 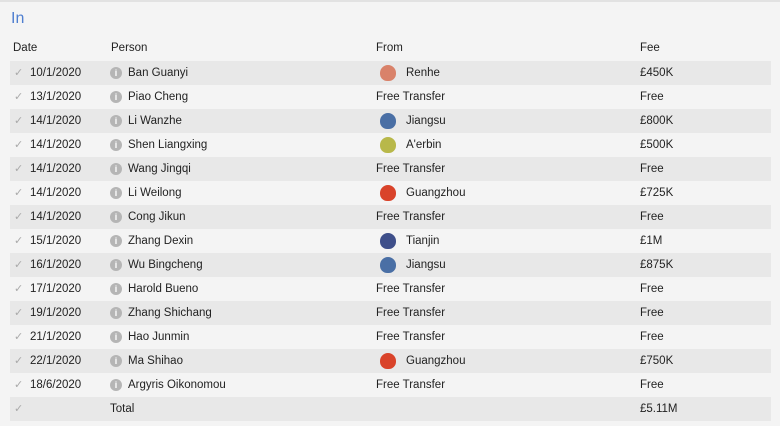 I want to click on header-fee: Fee, so click(x=650, y=48).